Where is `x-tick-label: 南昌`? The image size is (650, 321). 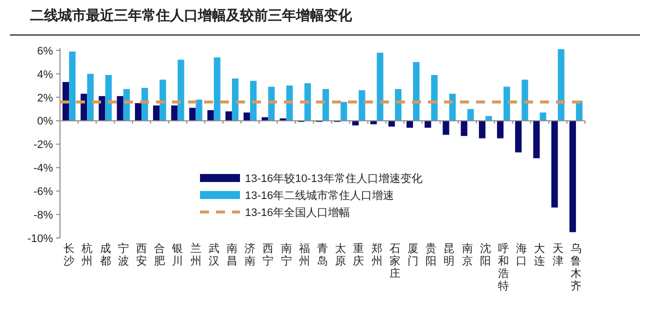 x-tick-label: 南昌 is located at coordinates (232, 255).